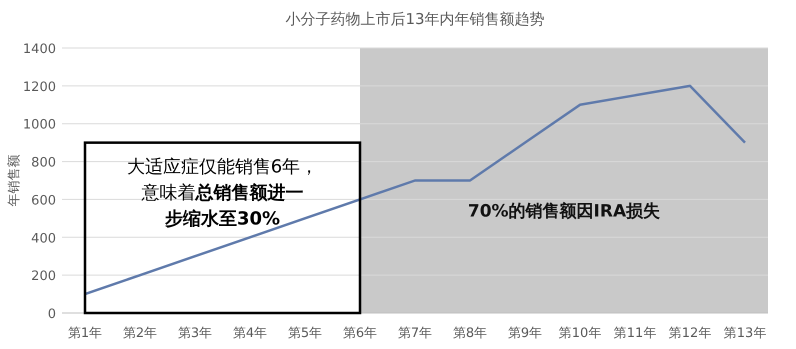 This screenshot has width=796, height=349. I want to click on chart-title: 小分子药物上市后13年内年销售额趋势, so click(415, 19).